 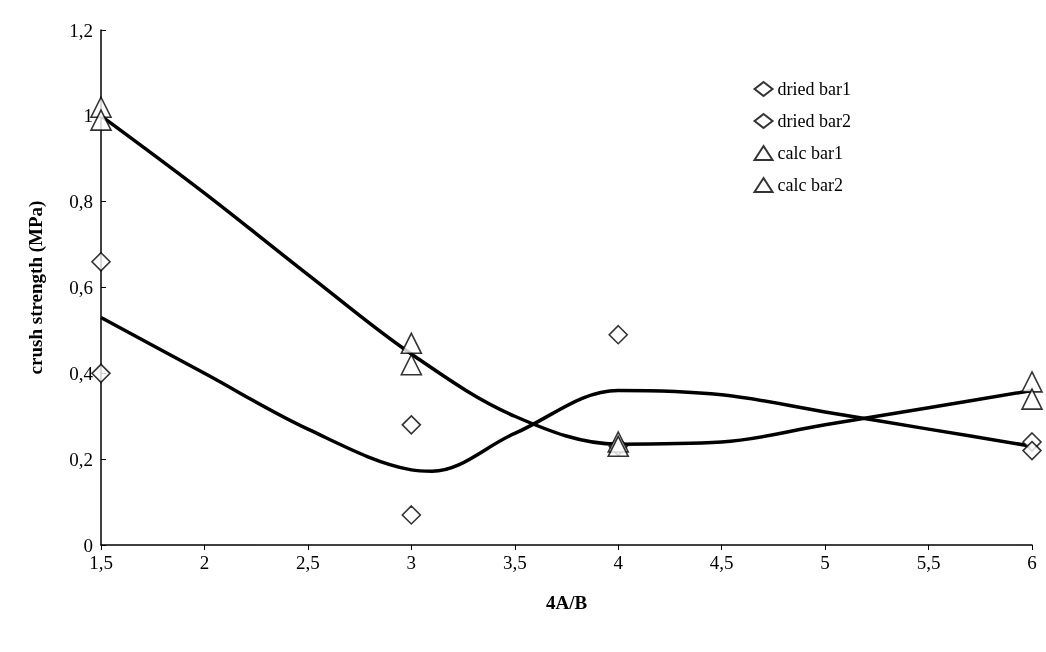 What do you see at coordinates (566, 602) in the screenshot?
I see `x-axis-title: 4A/B` at bounding box center [566, 602].